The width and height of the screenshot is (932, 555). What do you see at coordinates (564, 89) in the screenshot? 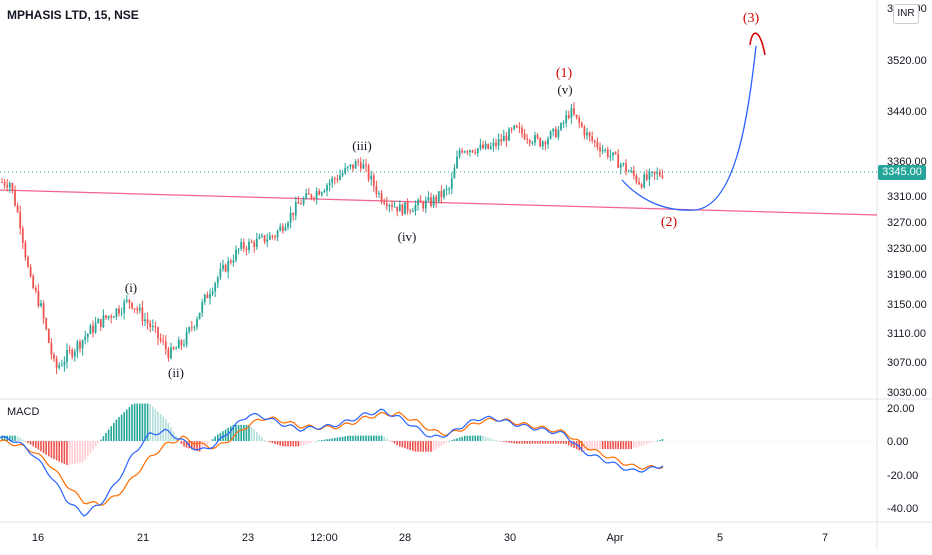
I see `wave-label-v: (v)` at bounding box center [564, 89].